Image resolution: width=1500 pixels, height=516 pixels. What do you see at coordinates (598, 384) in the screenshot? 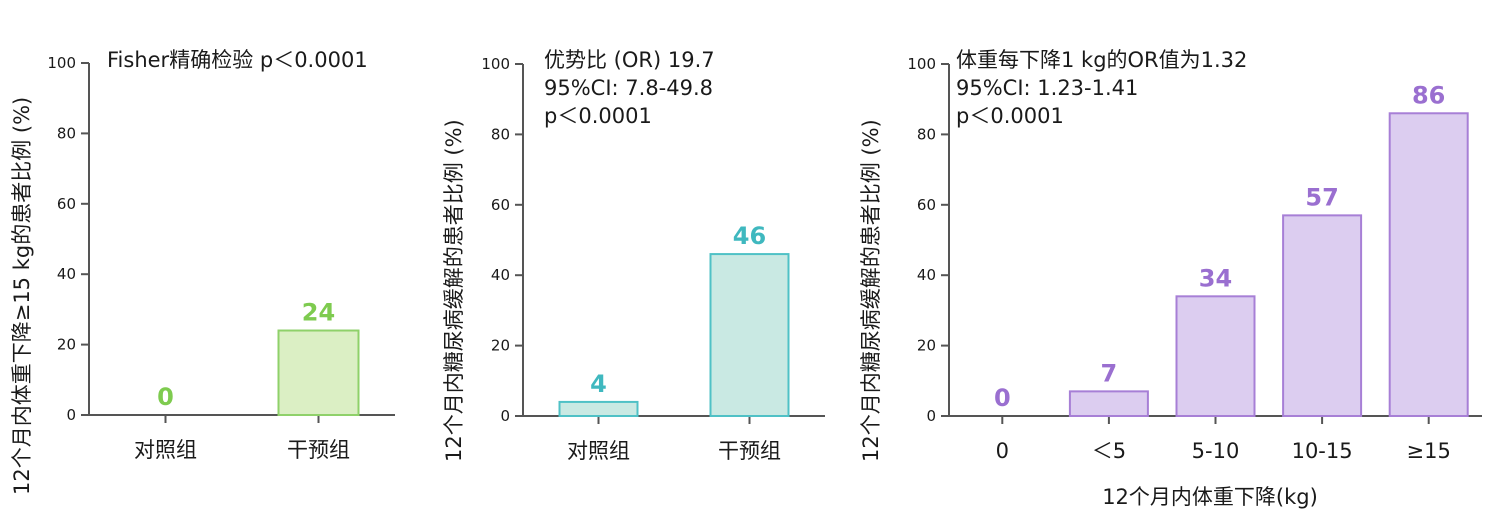
I see `data-label: 4` at bounding box center [598, 384].